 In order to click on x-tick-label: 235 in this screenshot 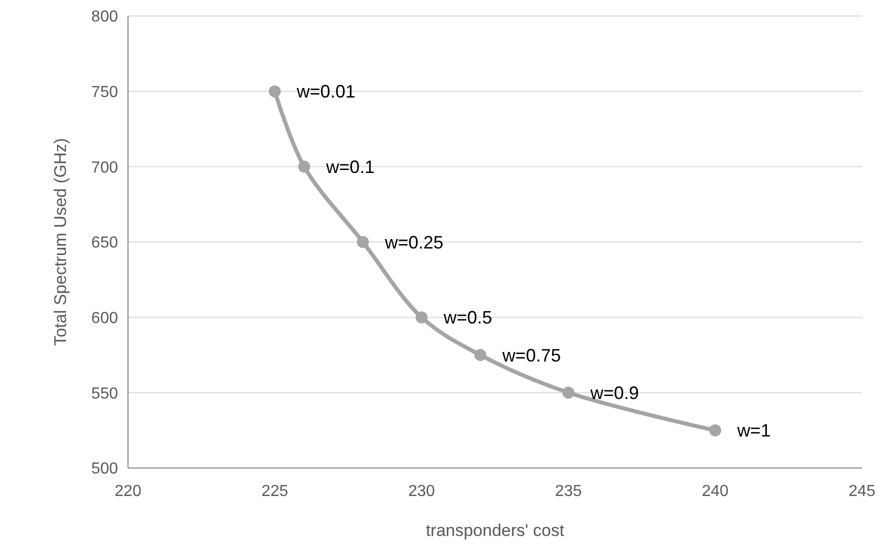, I will do `click(568, 491)`.